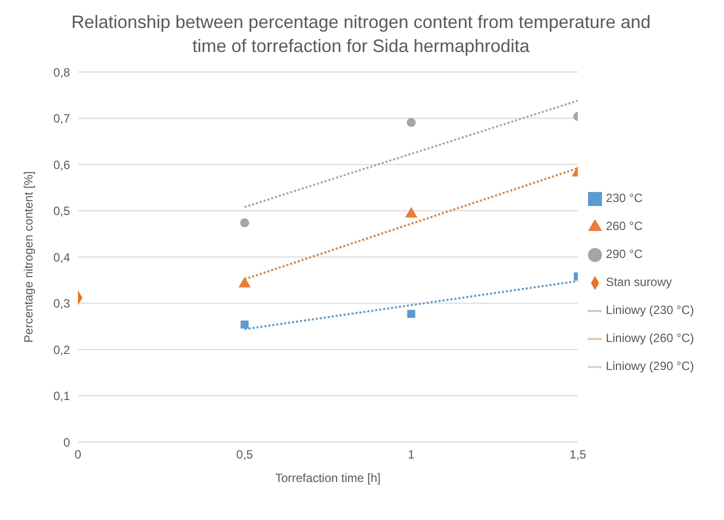 This screenshot has width=724, height=520. Describe the element at coordinates (61, 257) in the screenshot. I see `y-tick-label: 0,4` at that location.